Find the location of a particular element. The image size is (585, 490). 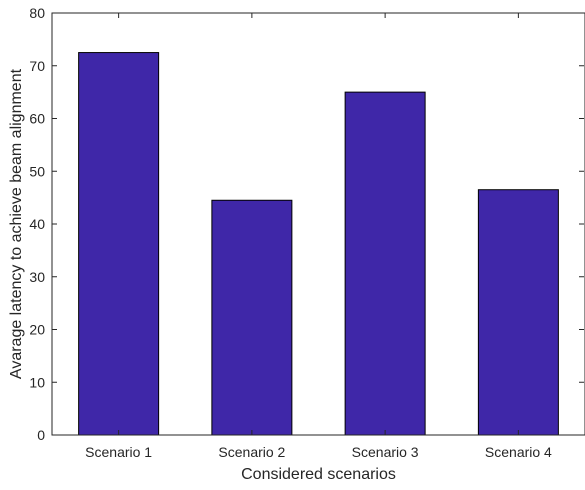

y-tick-label-30: 30 is located at coordinates (37, 277).